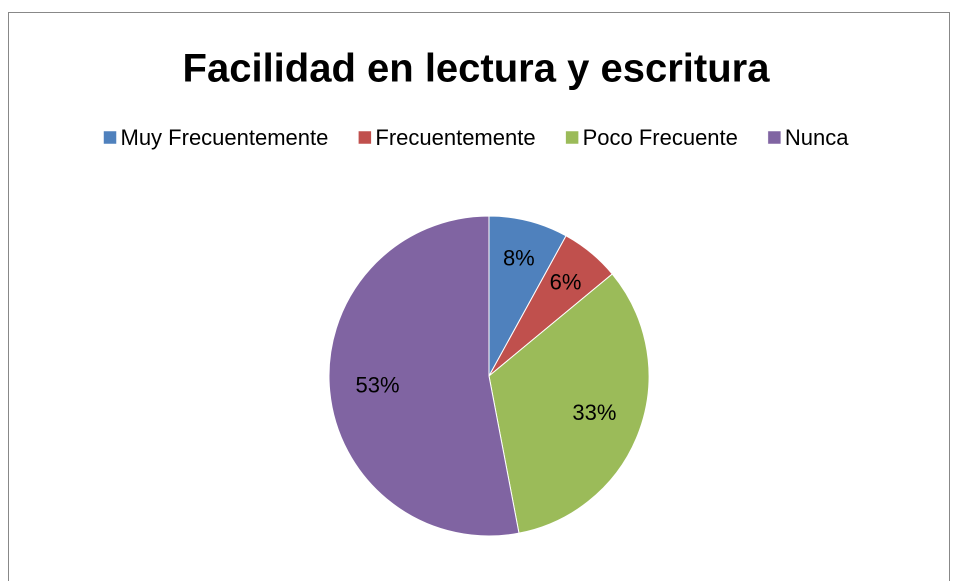 The width and height of the screenshot is (953, 581). Describe the element at coordinates (455, 137) in the screenshot. I see `legend-label: Frecuentemente` at that location.